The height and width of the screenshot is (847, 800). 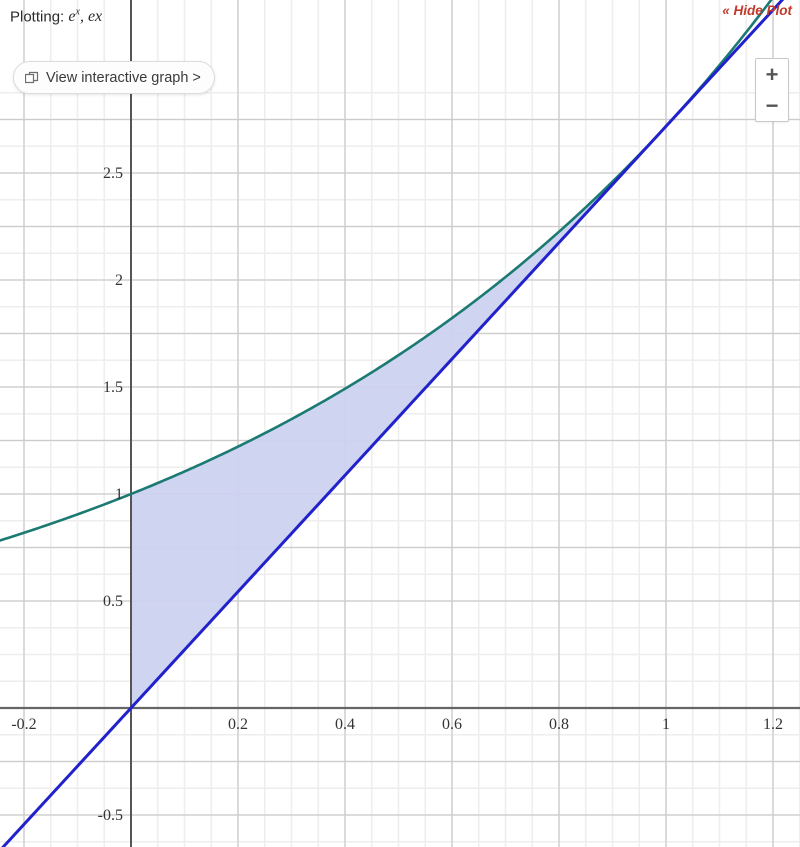 I want to click on zoom-control: + −, so click(x=772, y=90).